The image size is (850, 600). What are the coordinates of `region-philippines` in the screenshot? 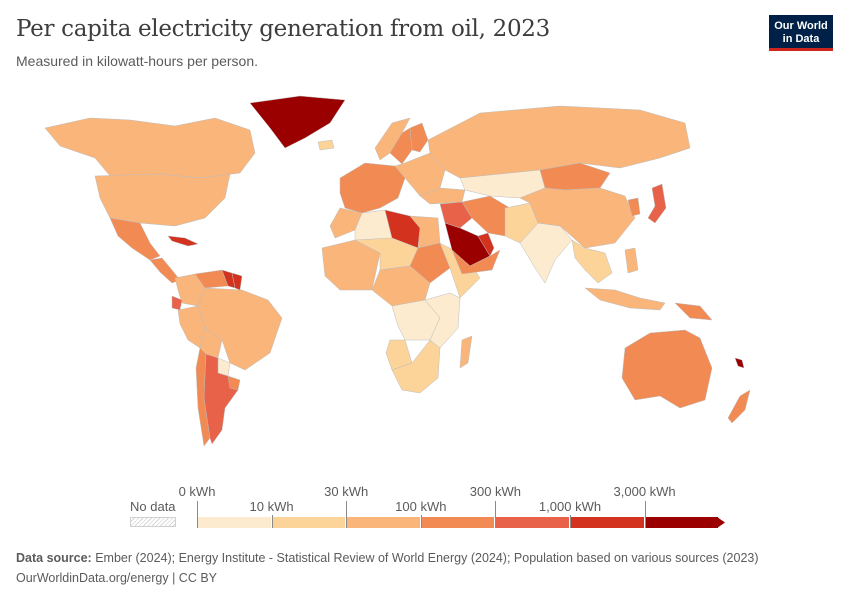 It's located at (631, 260).